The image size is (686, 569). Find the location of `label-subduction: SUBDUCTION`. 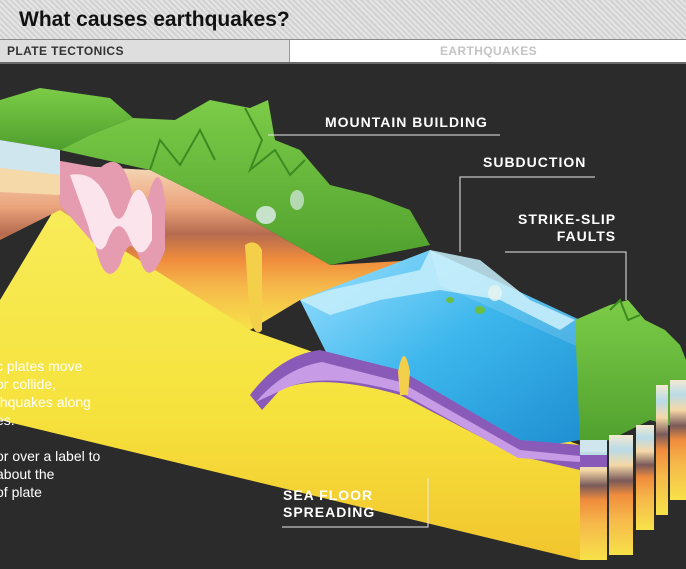

label-subduction: SUBDUCTION is located at coordinates (535, 162).